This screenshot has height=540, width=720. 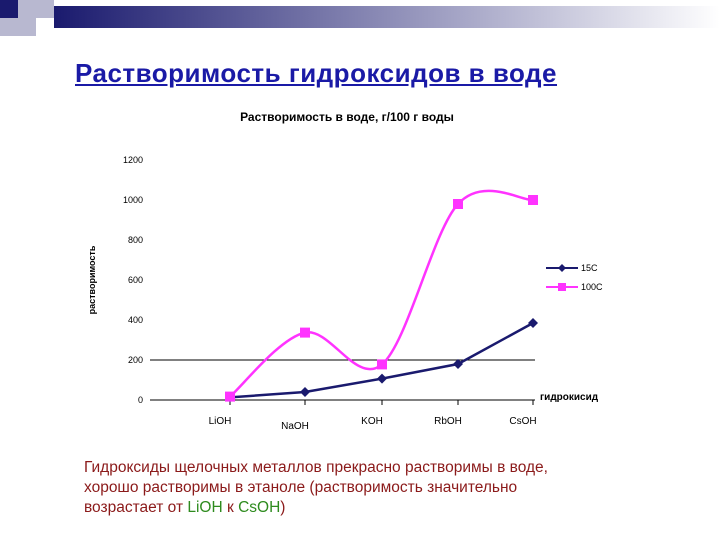 I want to click on x-tick-label: CsOH, so click(x=522, y=421).